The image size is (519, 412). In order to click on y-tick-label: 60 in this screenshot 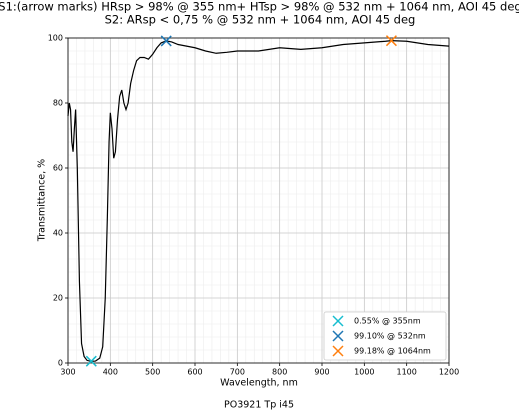, I will do `click(58, 168)`.